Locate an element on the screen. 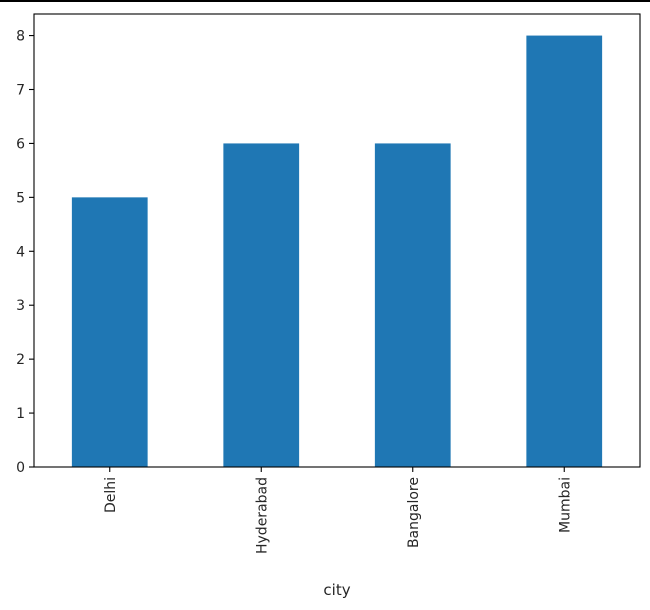 Image resolution: width=650 pixels, height=610 pixels. top-border-line is located at coordinates (325, 1).